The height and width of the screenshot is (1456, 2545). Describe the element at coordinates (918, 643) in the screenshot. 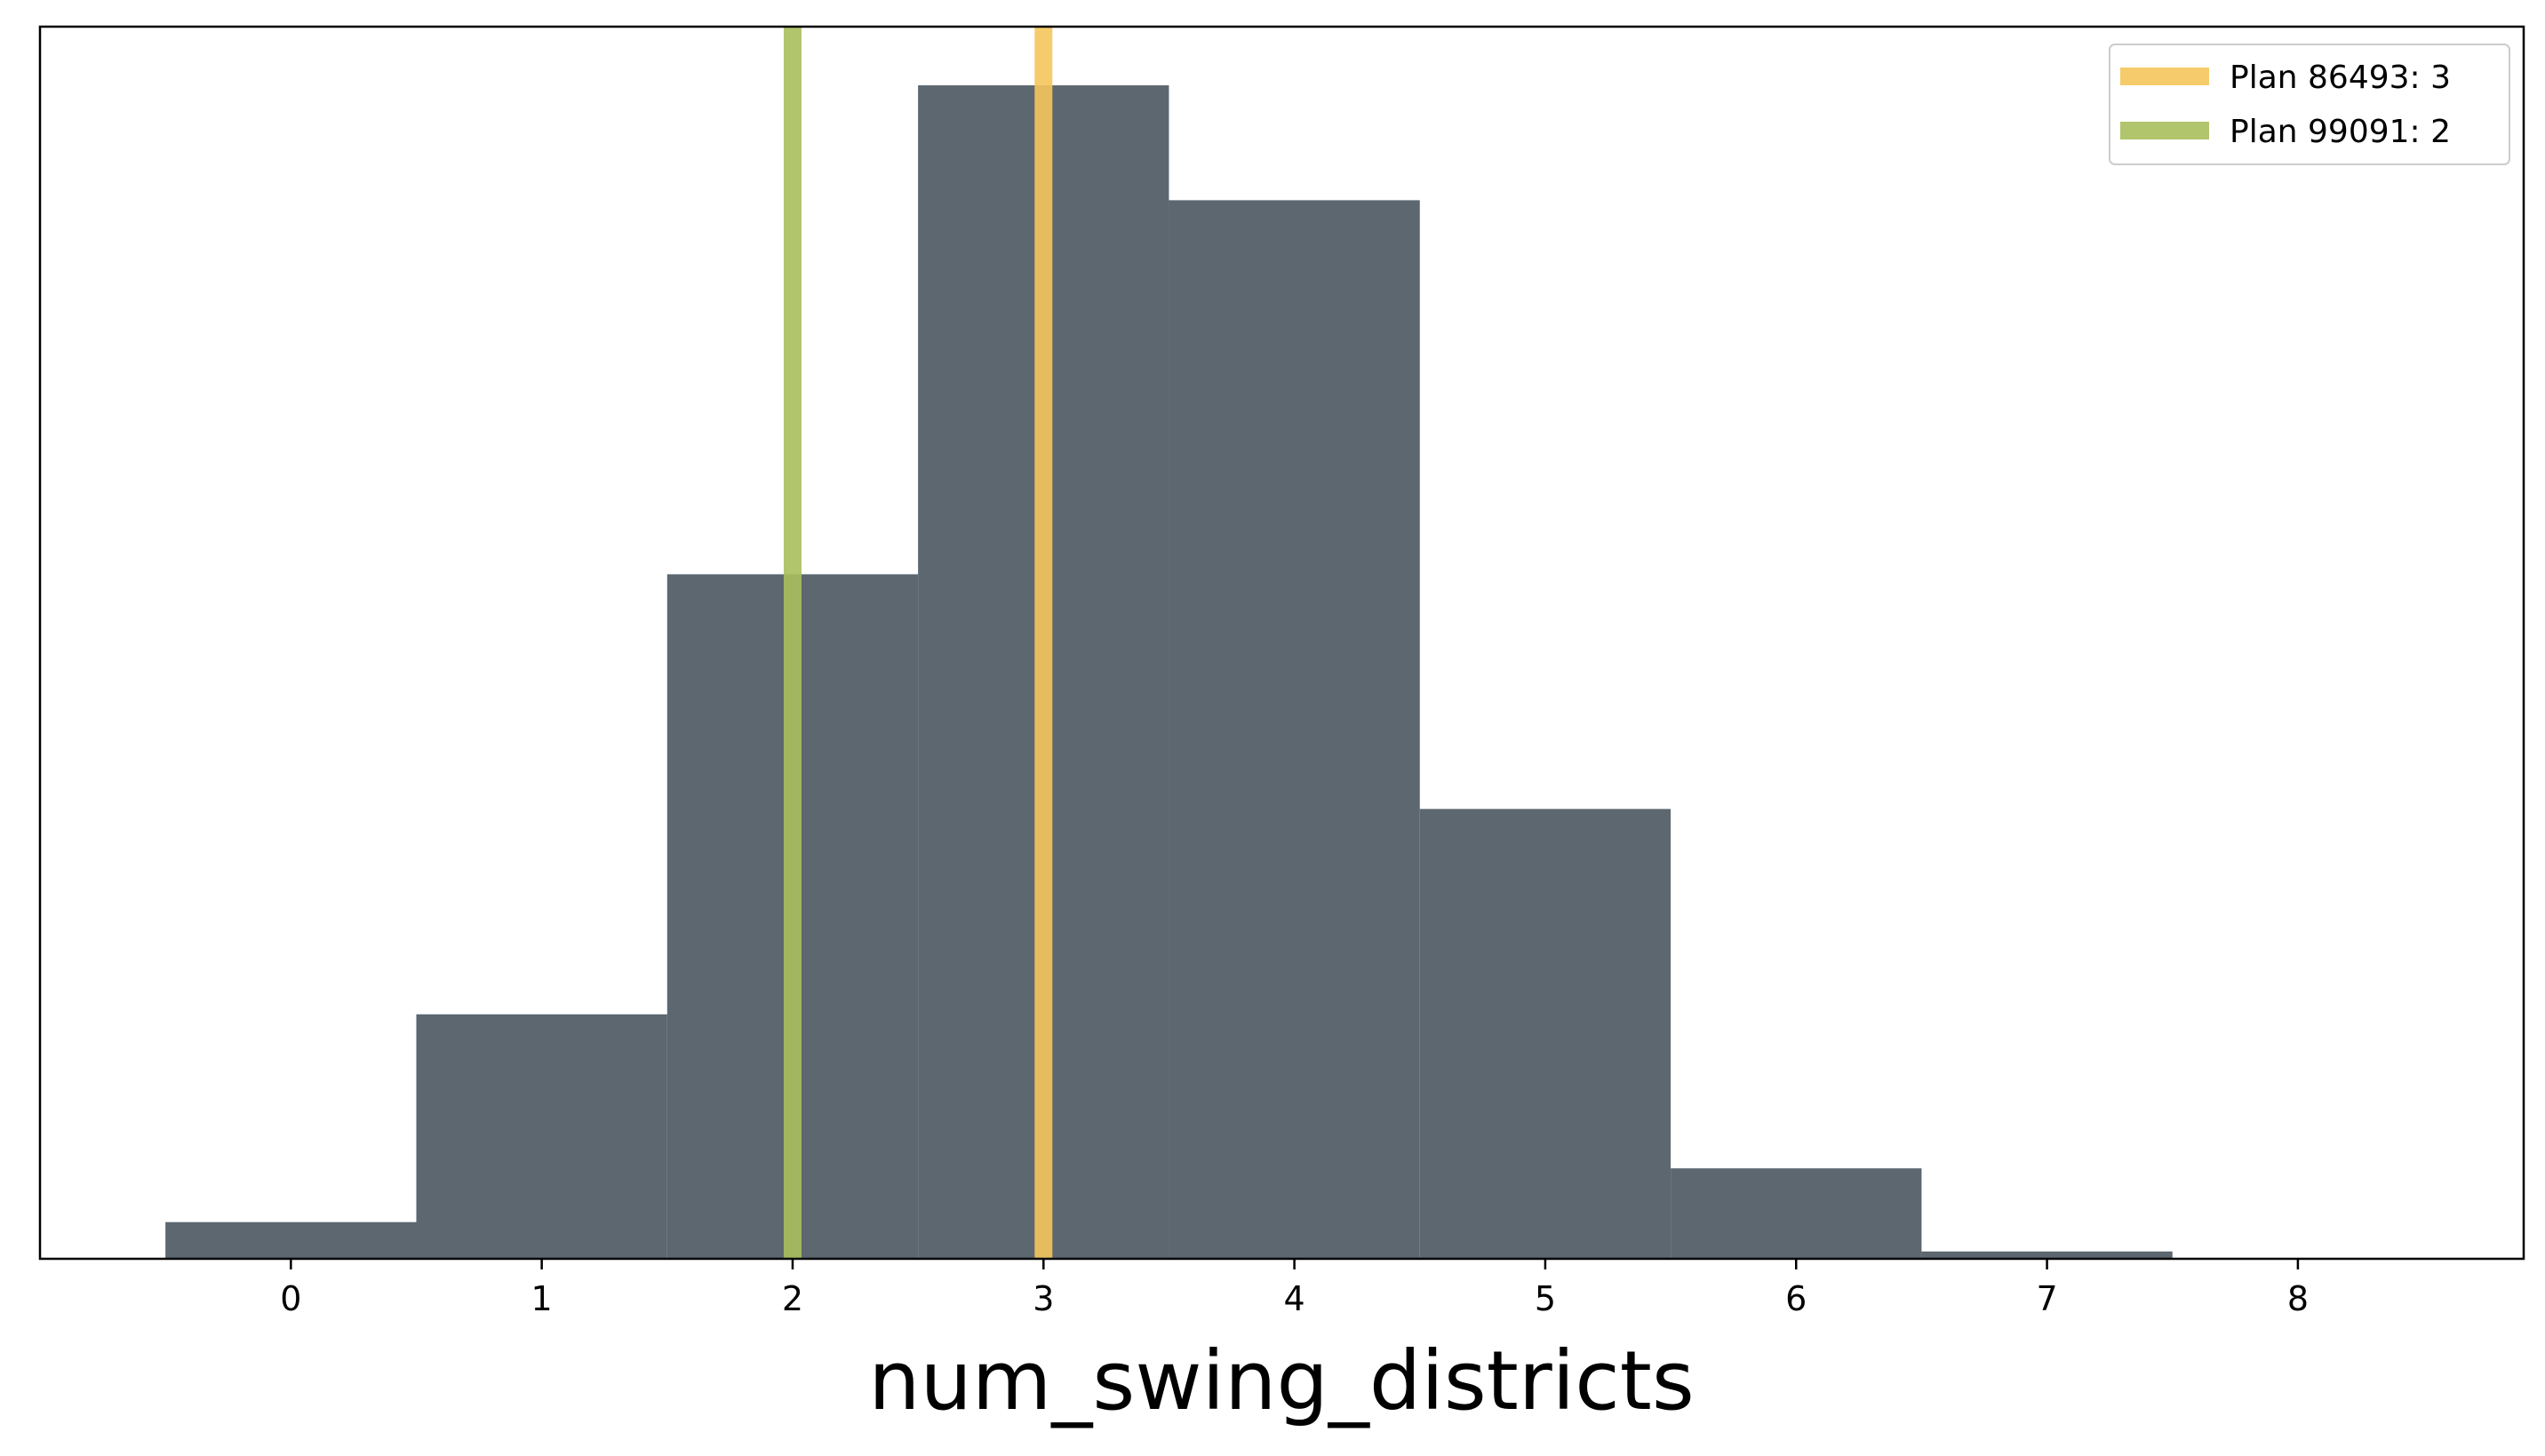

I see `marker-lines` at that location.